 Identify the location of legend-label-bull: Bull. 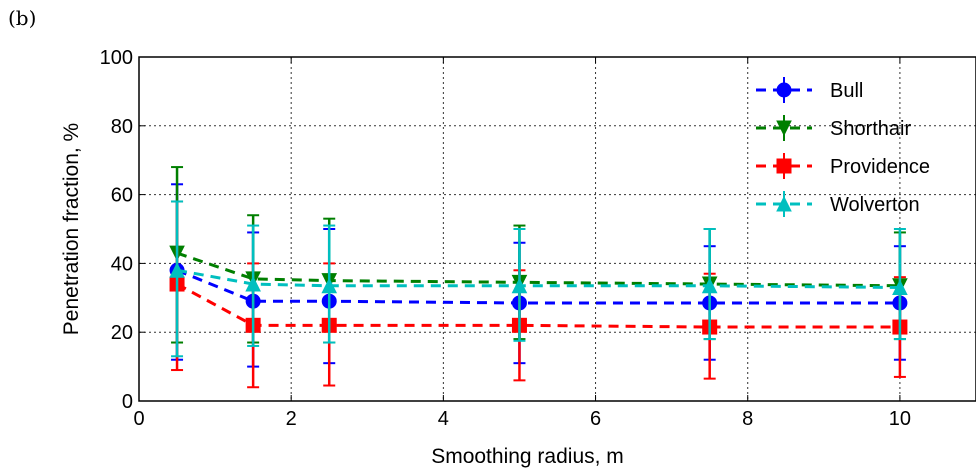
(846, 91).